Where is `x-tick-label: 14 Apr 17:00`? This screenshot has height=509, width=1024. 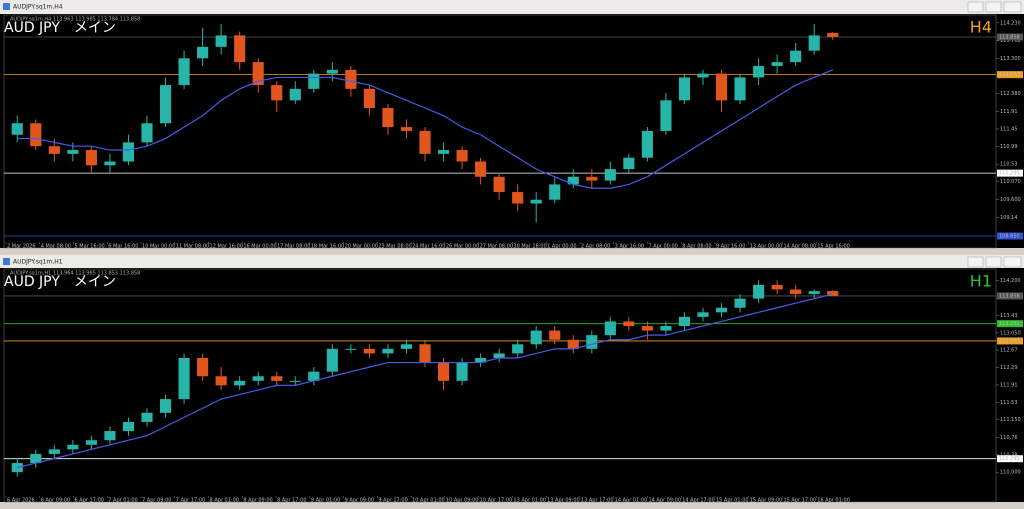 x-tick-label: 14 Apr 17:00 is located at coordinates (698, 501).